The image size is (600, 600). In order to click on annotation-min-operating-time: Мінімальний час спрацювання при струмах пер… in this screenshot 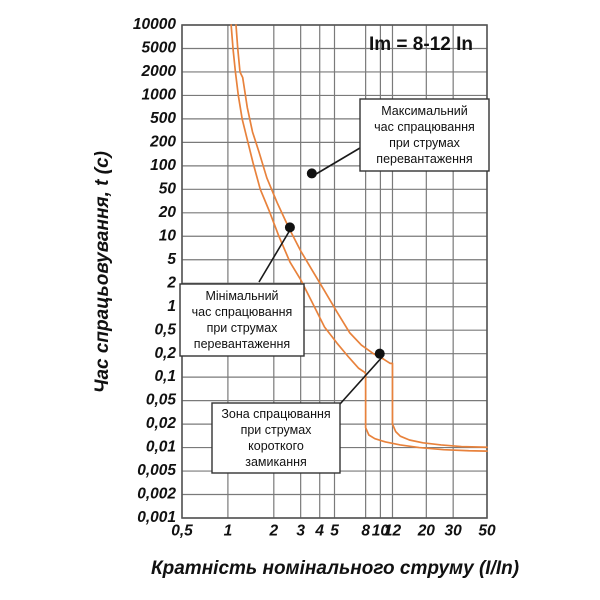, I will do `click(242, 320)`.